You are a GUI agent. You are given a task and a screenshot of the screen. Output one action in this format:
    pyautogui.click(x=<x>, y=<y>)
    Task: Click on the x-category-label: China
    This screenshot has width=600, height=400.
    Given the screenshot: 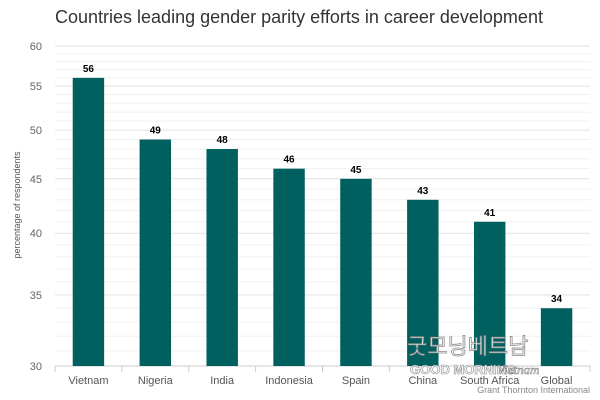 What is the action you would take?
    pyautogui.click(x=423, y=381)
    